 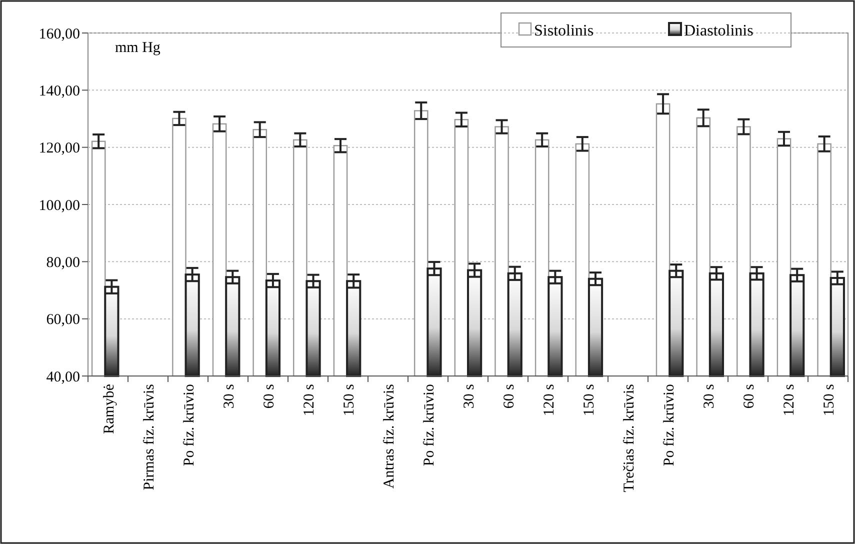 I want to click on y-tick-label: 80,00, so click(x=63, y=262).